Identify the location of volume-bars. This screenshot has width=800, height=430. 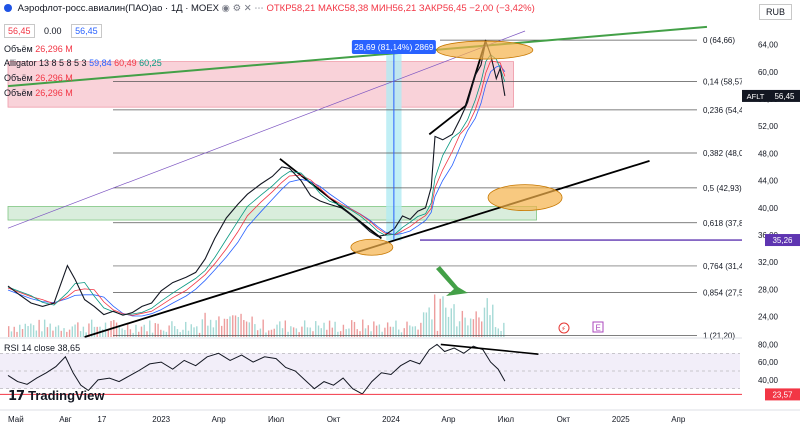
(256, 315).